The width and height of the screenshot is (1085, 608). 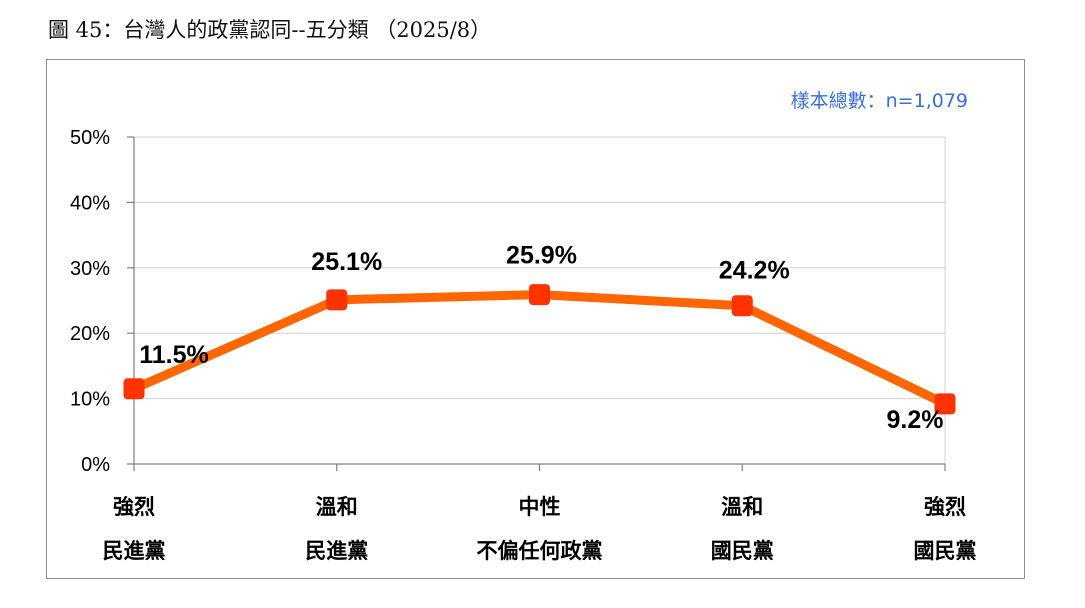 What do you see at coordinates (270, 30) in the screenshot?
I see `figure-title: 圖 45：台灣人的政黨認同--五分類 （2025/8）` at bounding box center [270, 30].